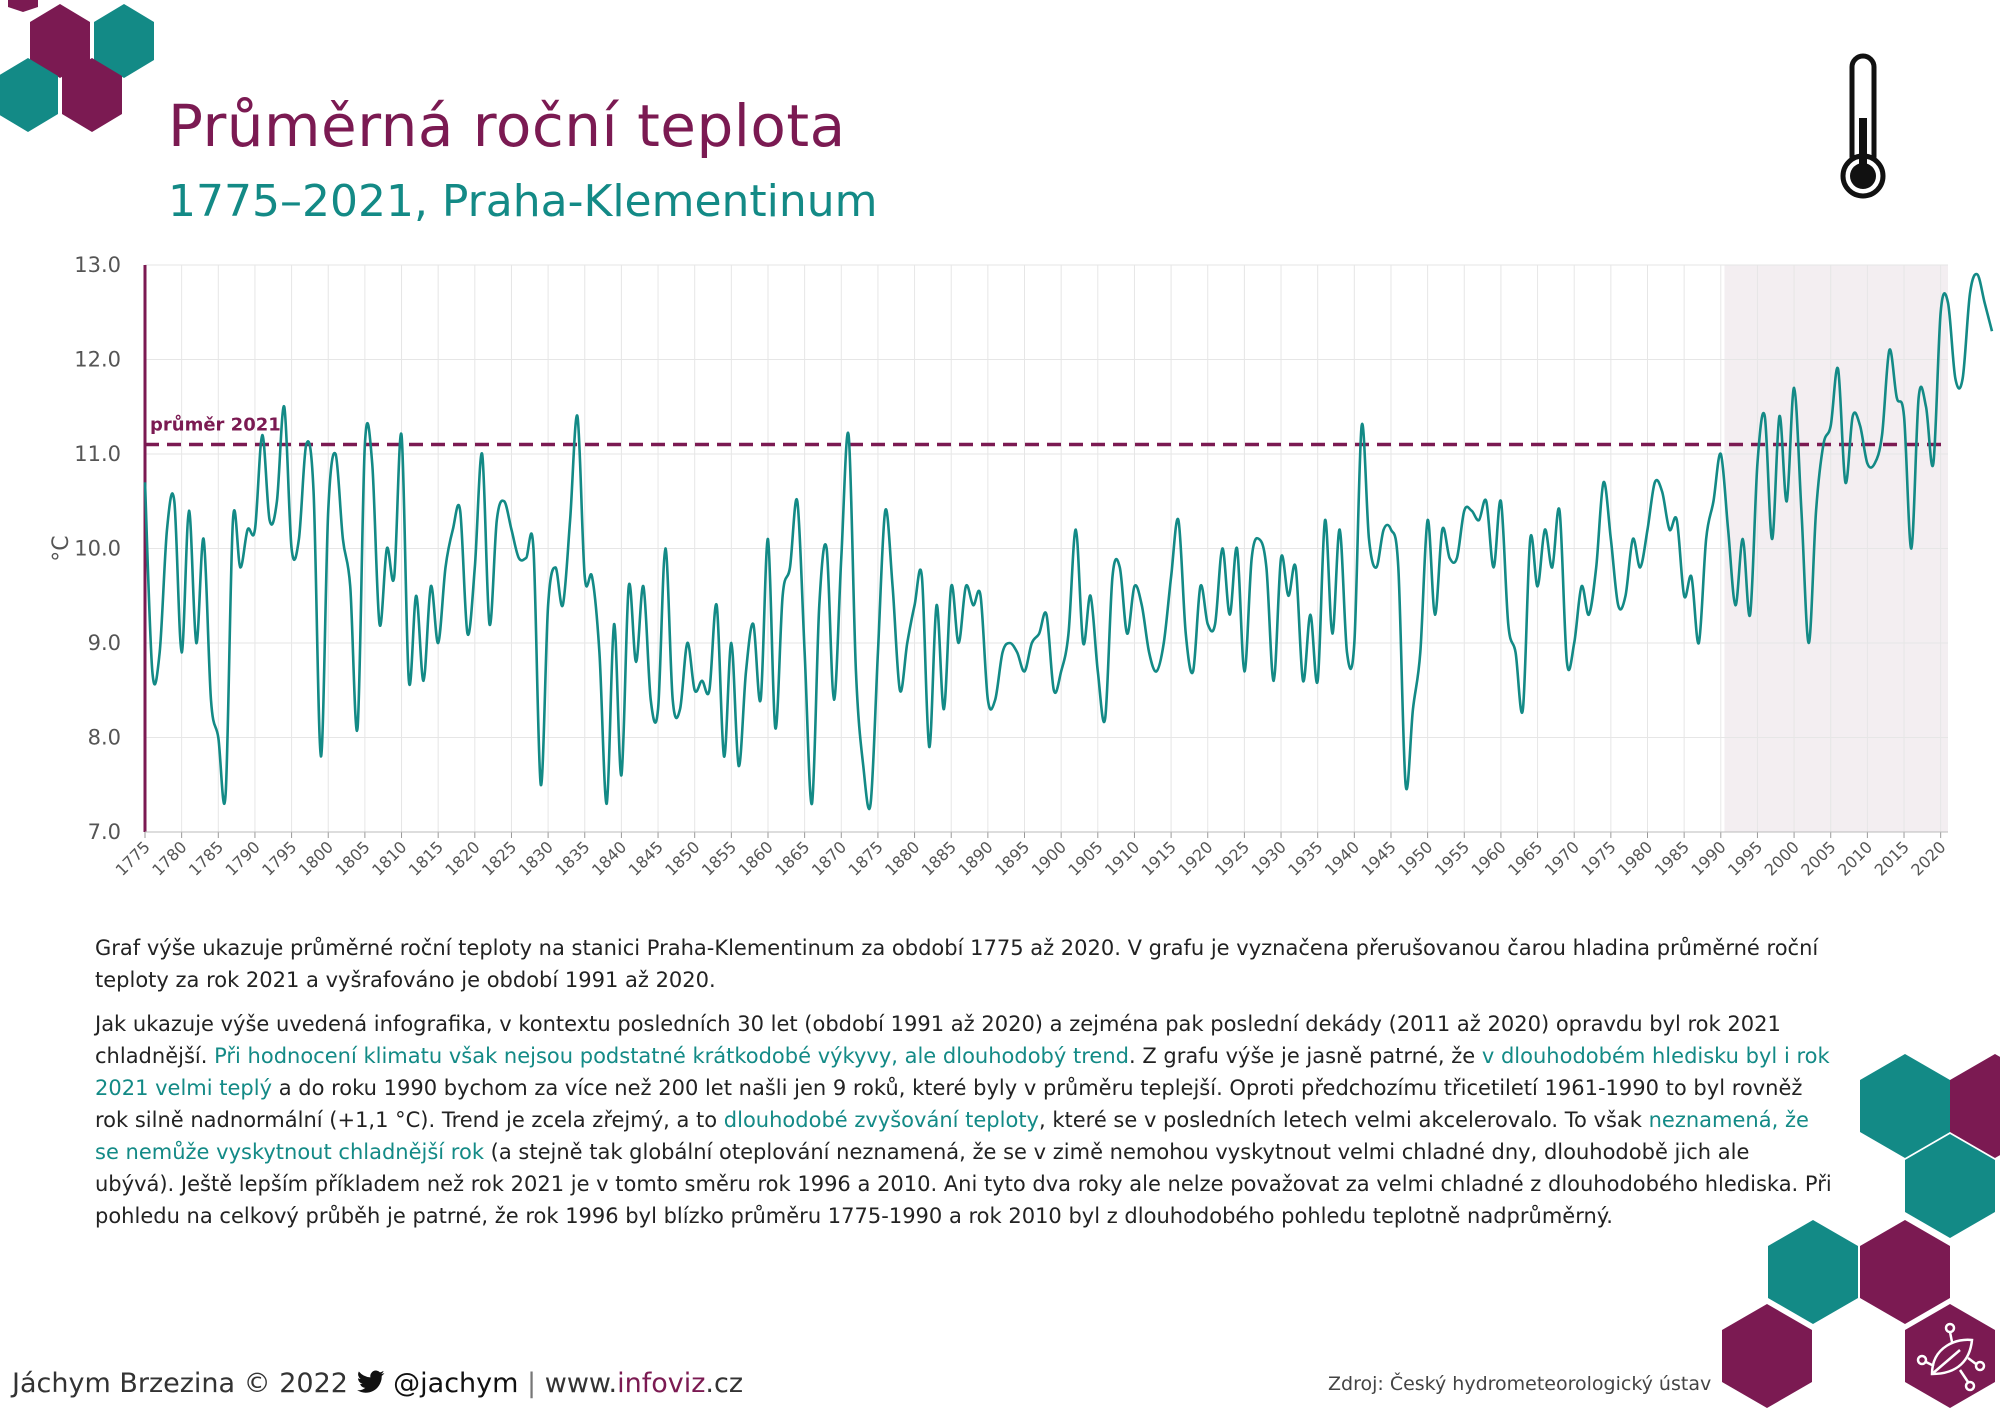 Image resolution: width=2000 pixels, height=1414 pixels. Describe the element at coordinates (279, 858) in the screenshot. I see `x-tick-label: 1795` at that location.